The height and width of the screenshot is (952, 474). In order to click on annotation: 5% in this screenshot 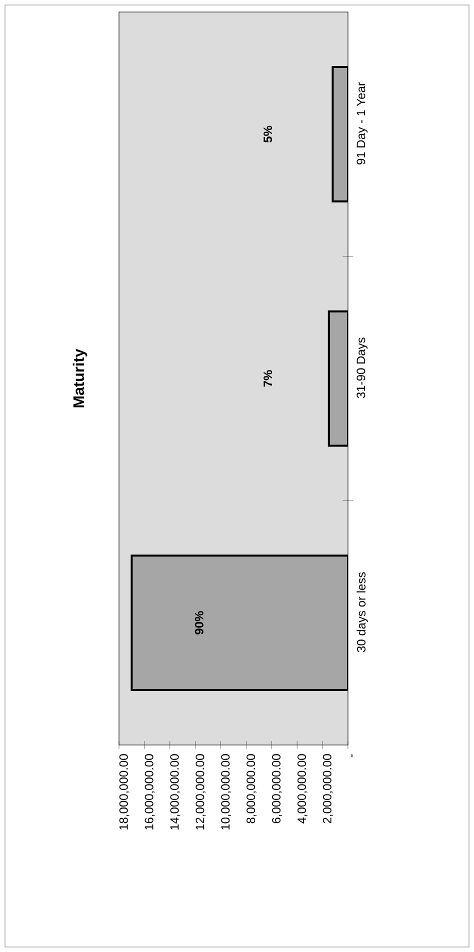, I will do `click(268, 134)`.